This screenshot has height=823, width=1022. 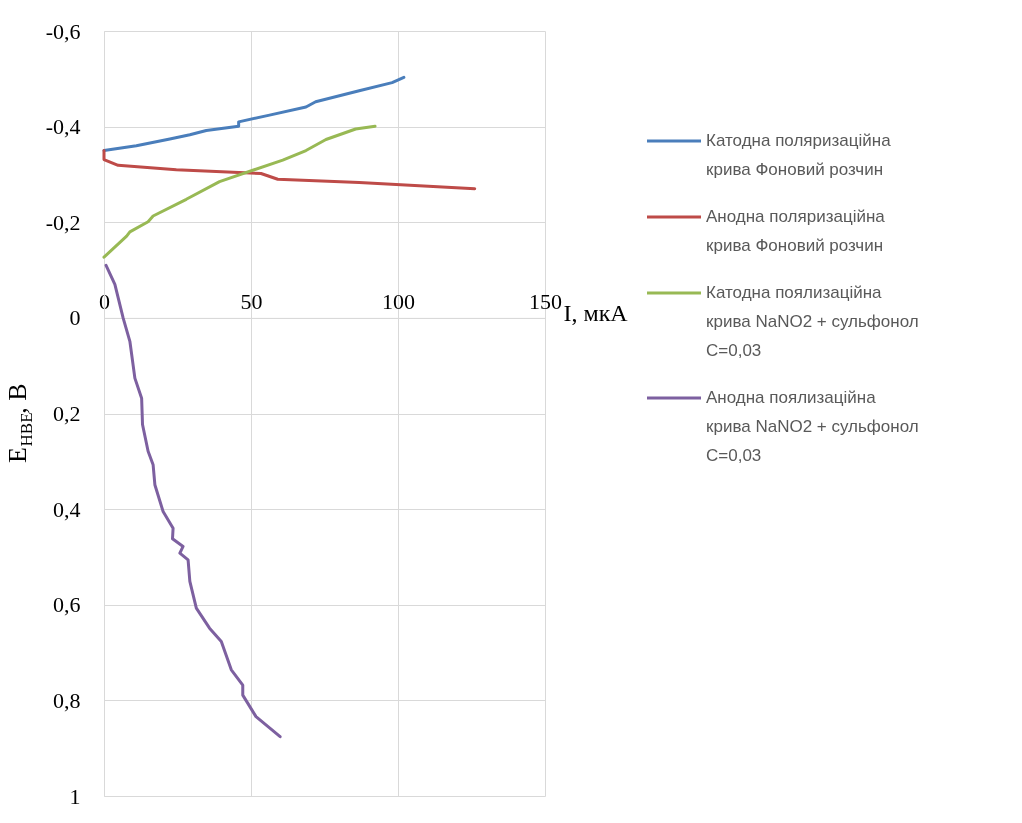 I want to click on y-tick-label: 0,8, so click(x=67, y=700).